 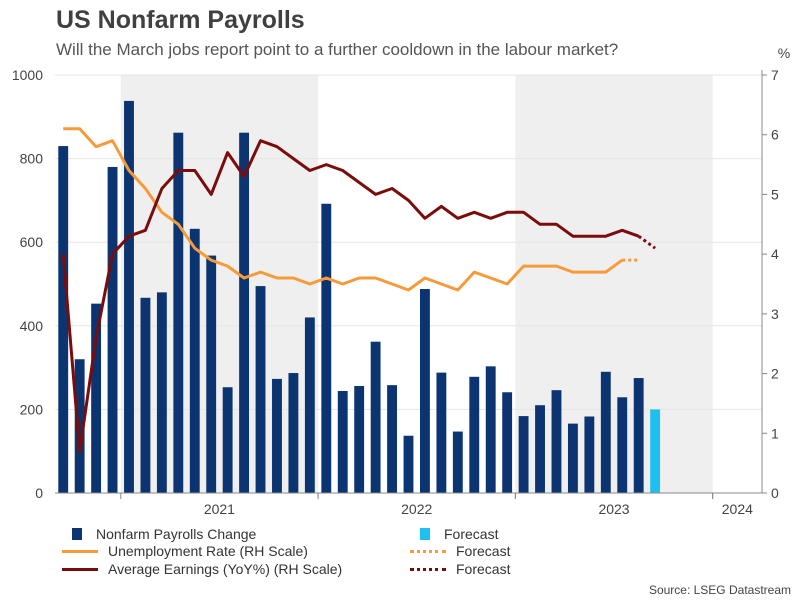 What do you see at coordinates (208, 551) in the screenshot?
I see `legend-unemployment-label: Unemployment Rate (RH Scale)` at bounding box center [208, 551].